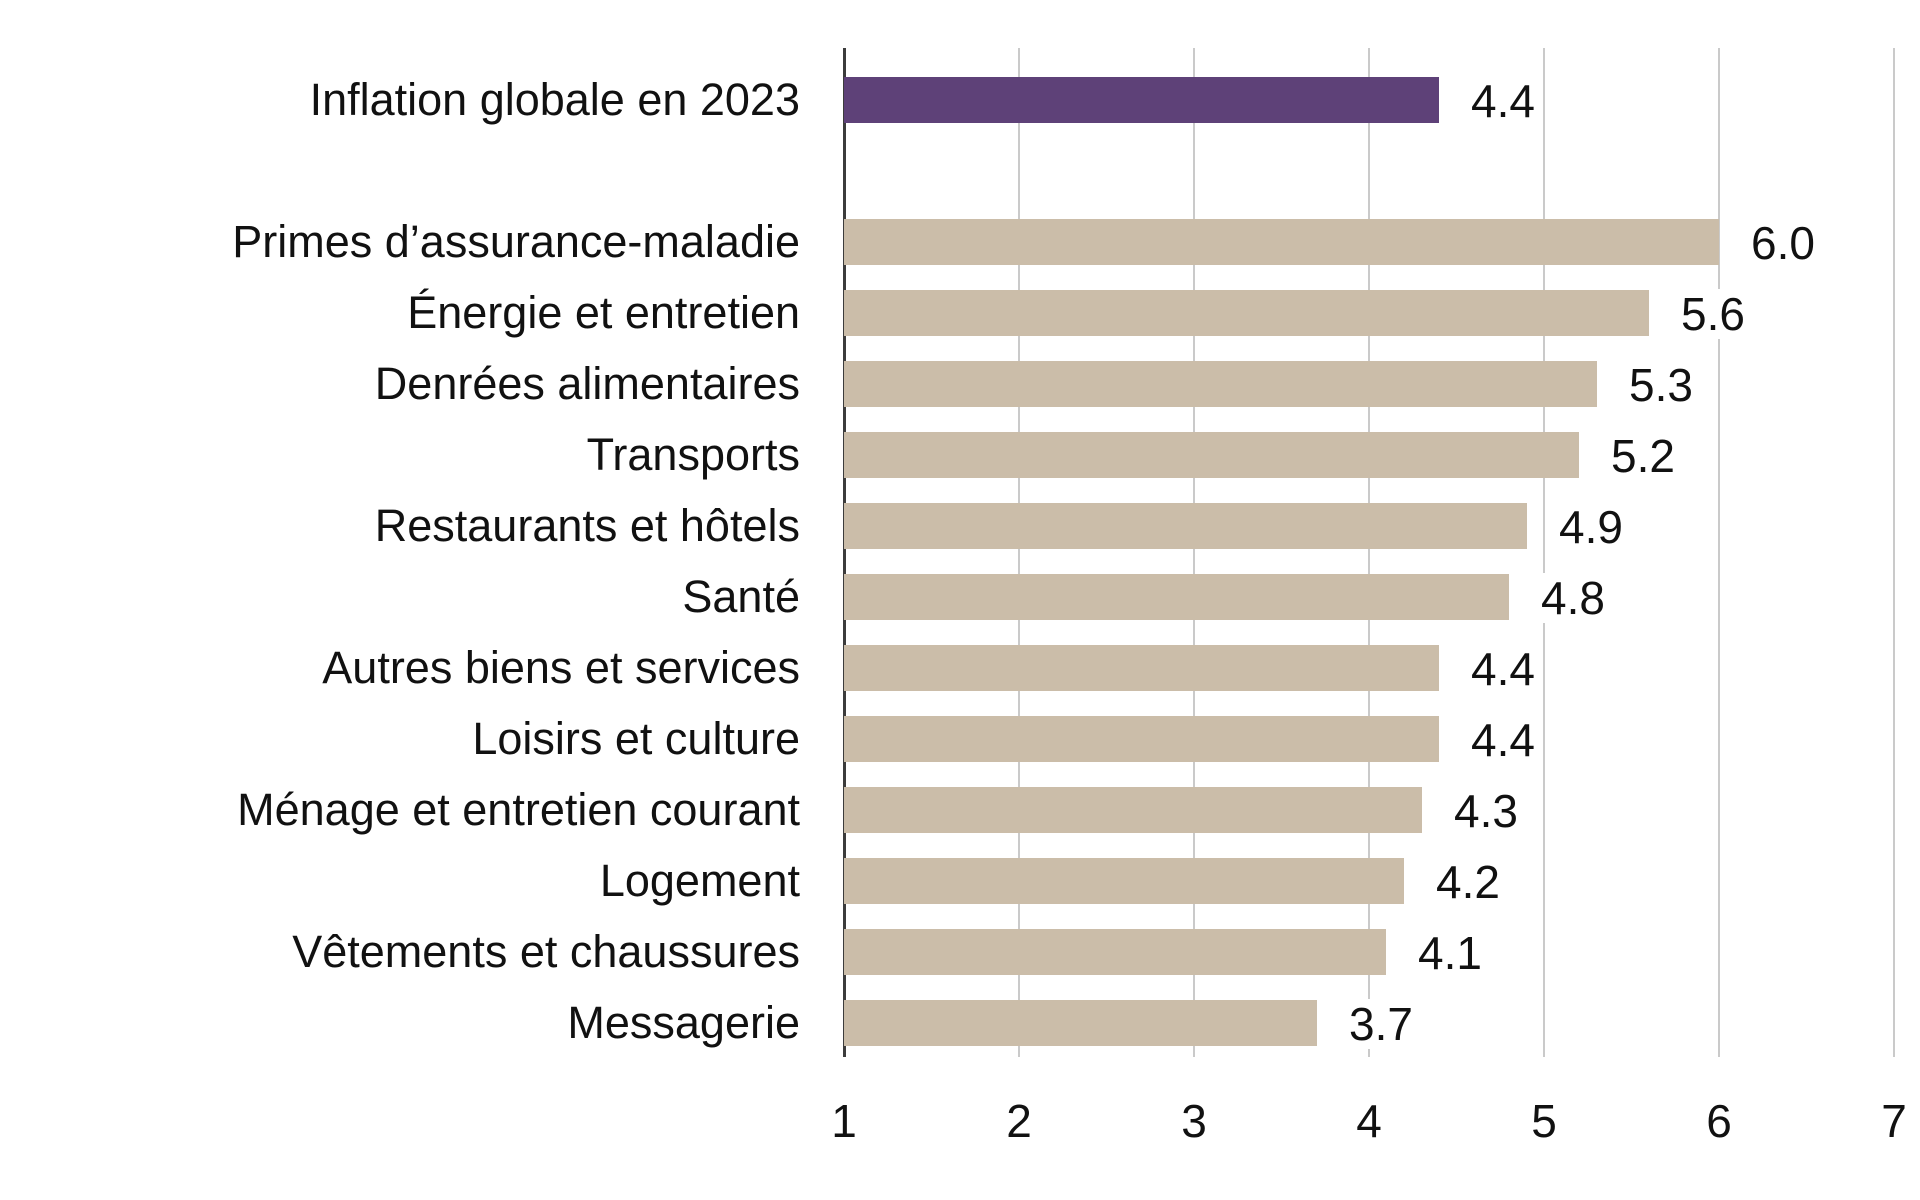  Describe the element at coordinates (561, 667) in the screenshot. I see `category-label: Autres biens et services` at that location.